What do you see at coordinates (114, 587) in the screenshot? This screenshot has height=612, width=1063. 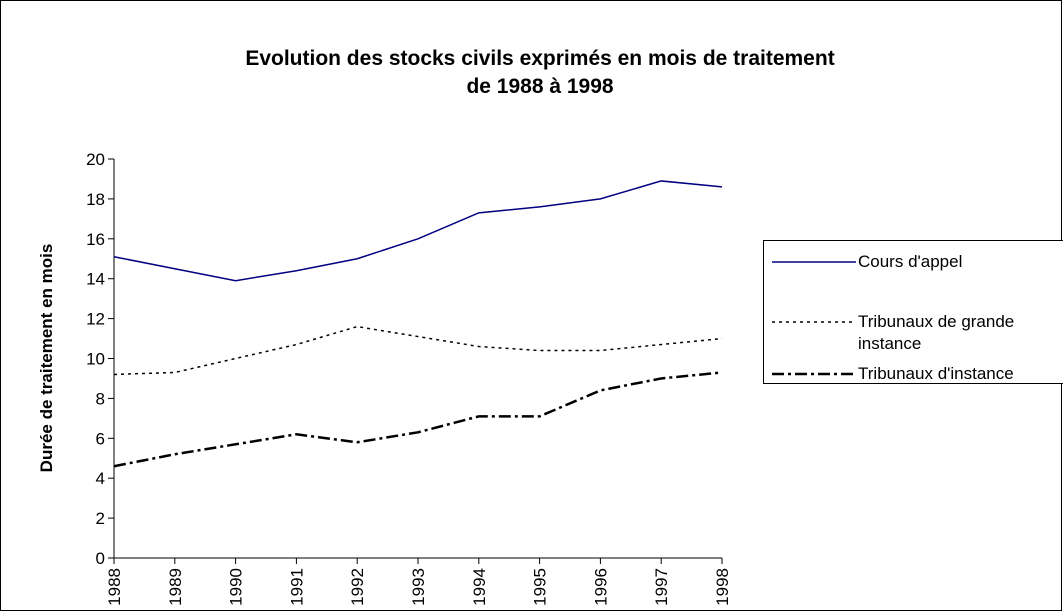 I see `x-tick-label: 1988` at bounding box center [114, 587].